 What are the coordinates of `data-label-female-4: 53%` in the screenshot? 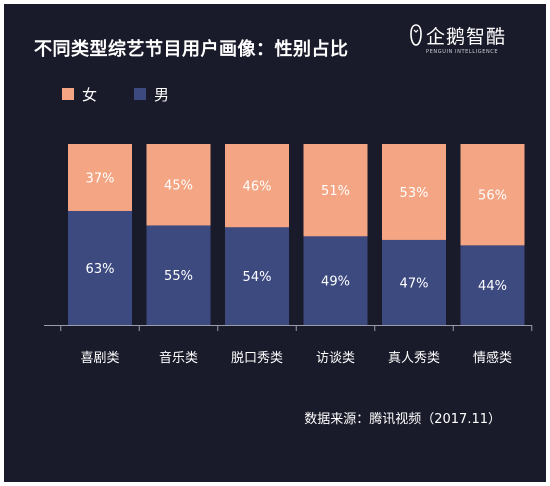 It's located at (414, 193).